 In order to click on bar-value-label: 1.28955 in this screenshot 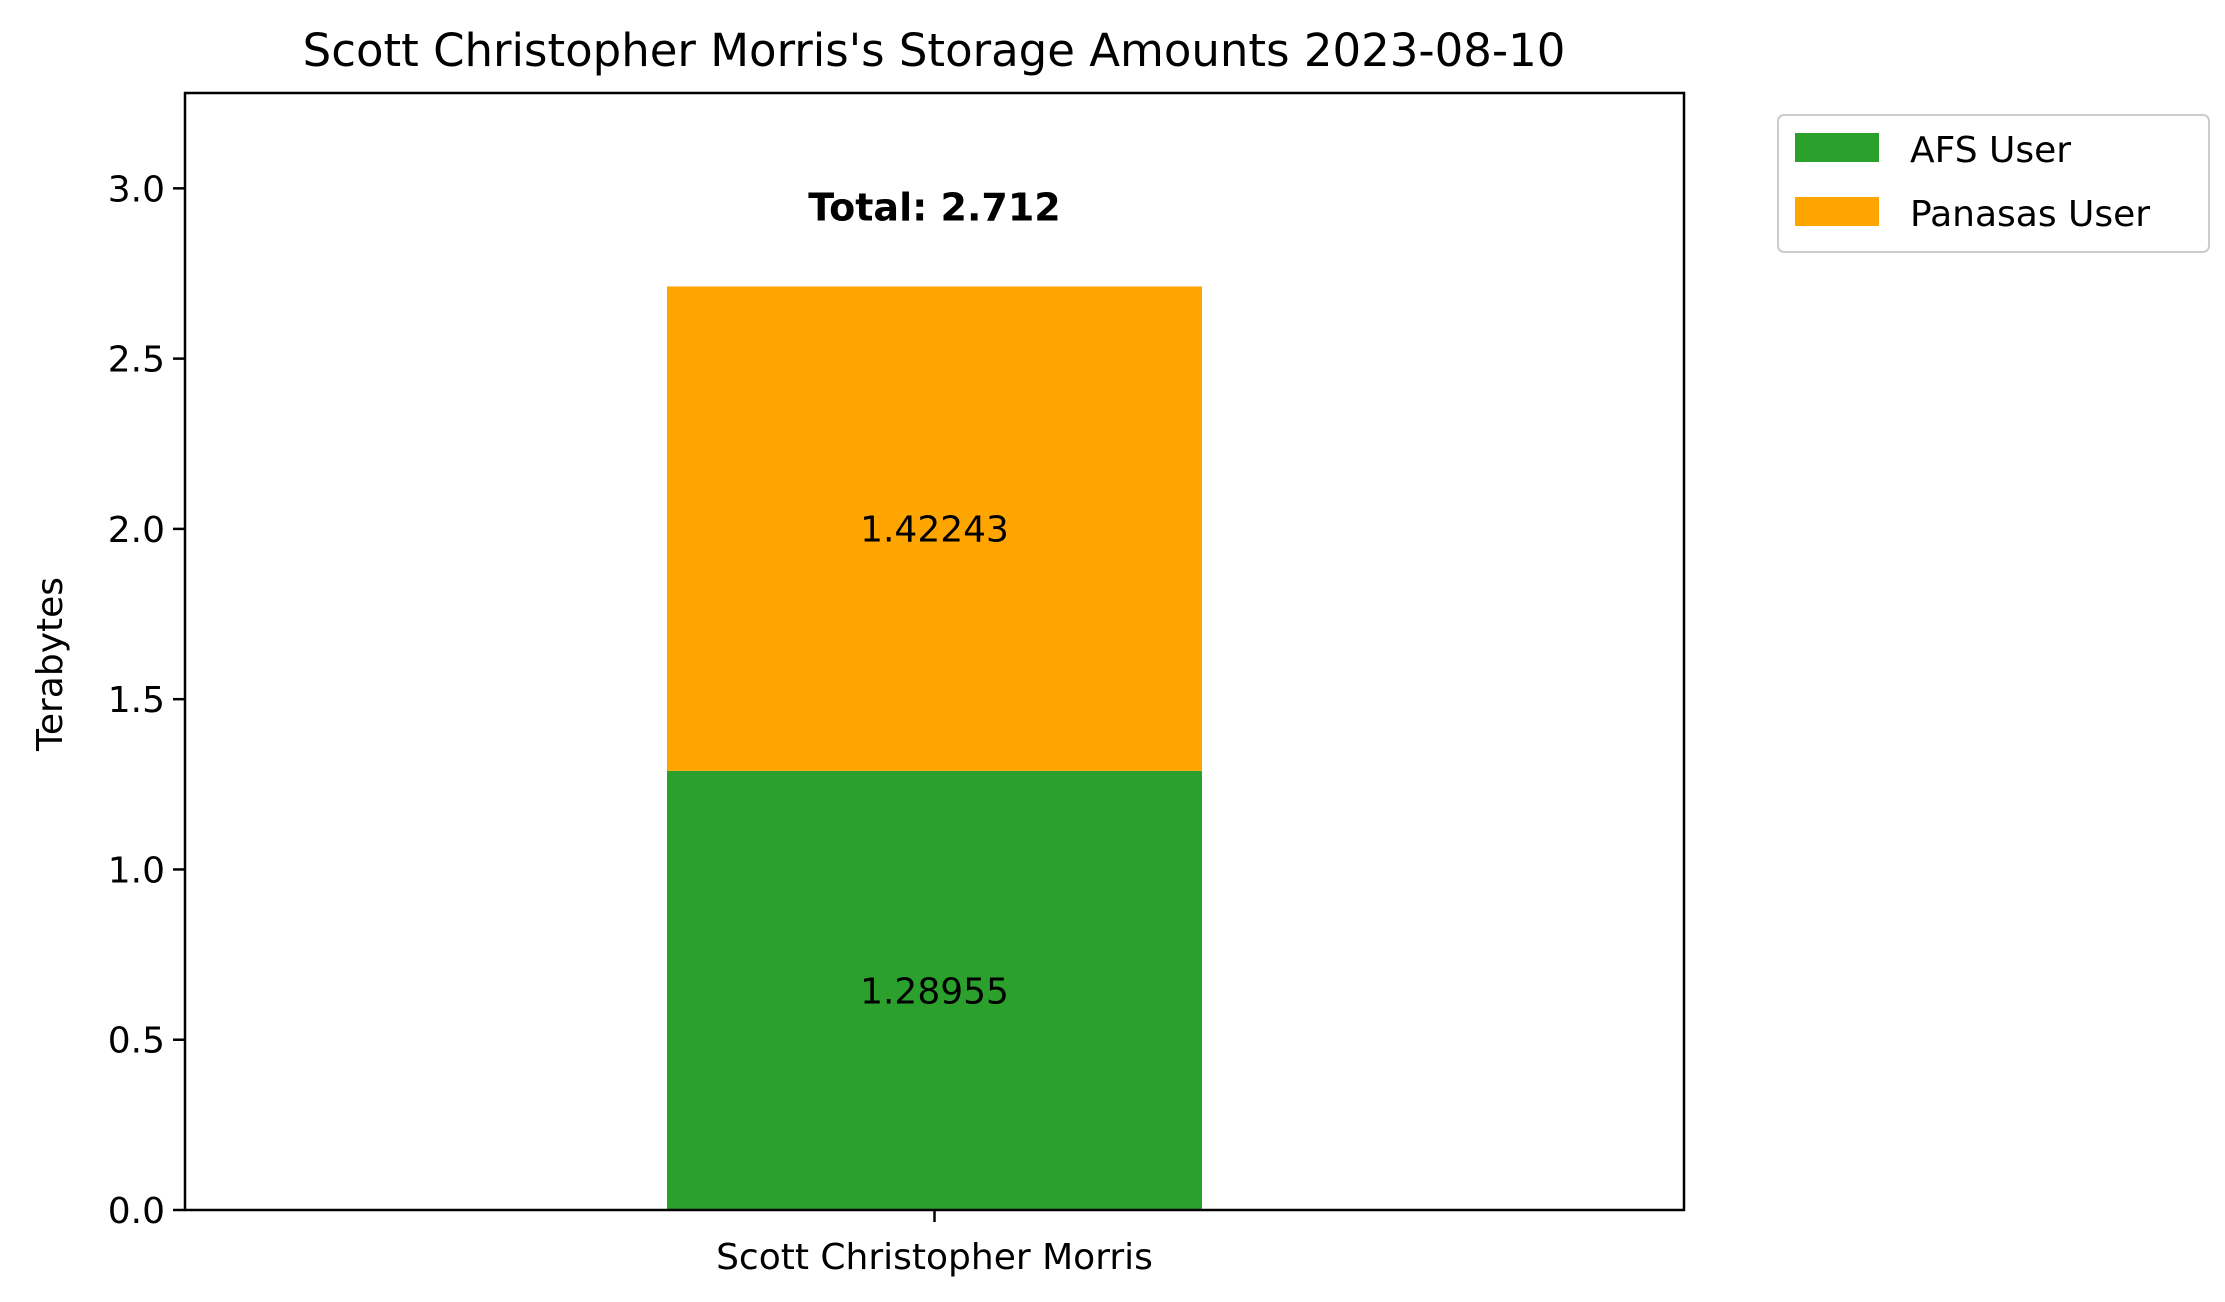, I will do `click(934, 991)`.